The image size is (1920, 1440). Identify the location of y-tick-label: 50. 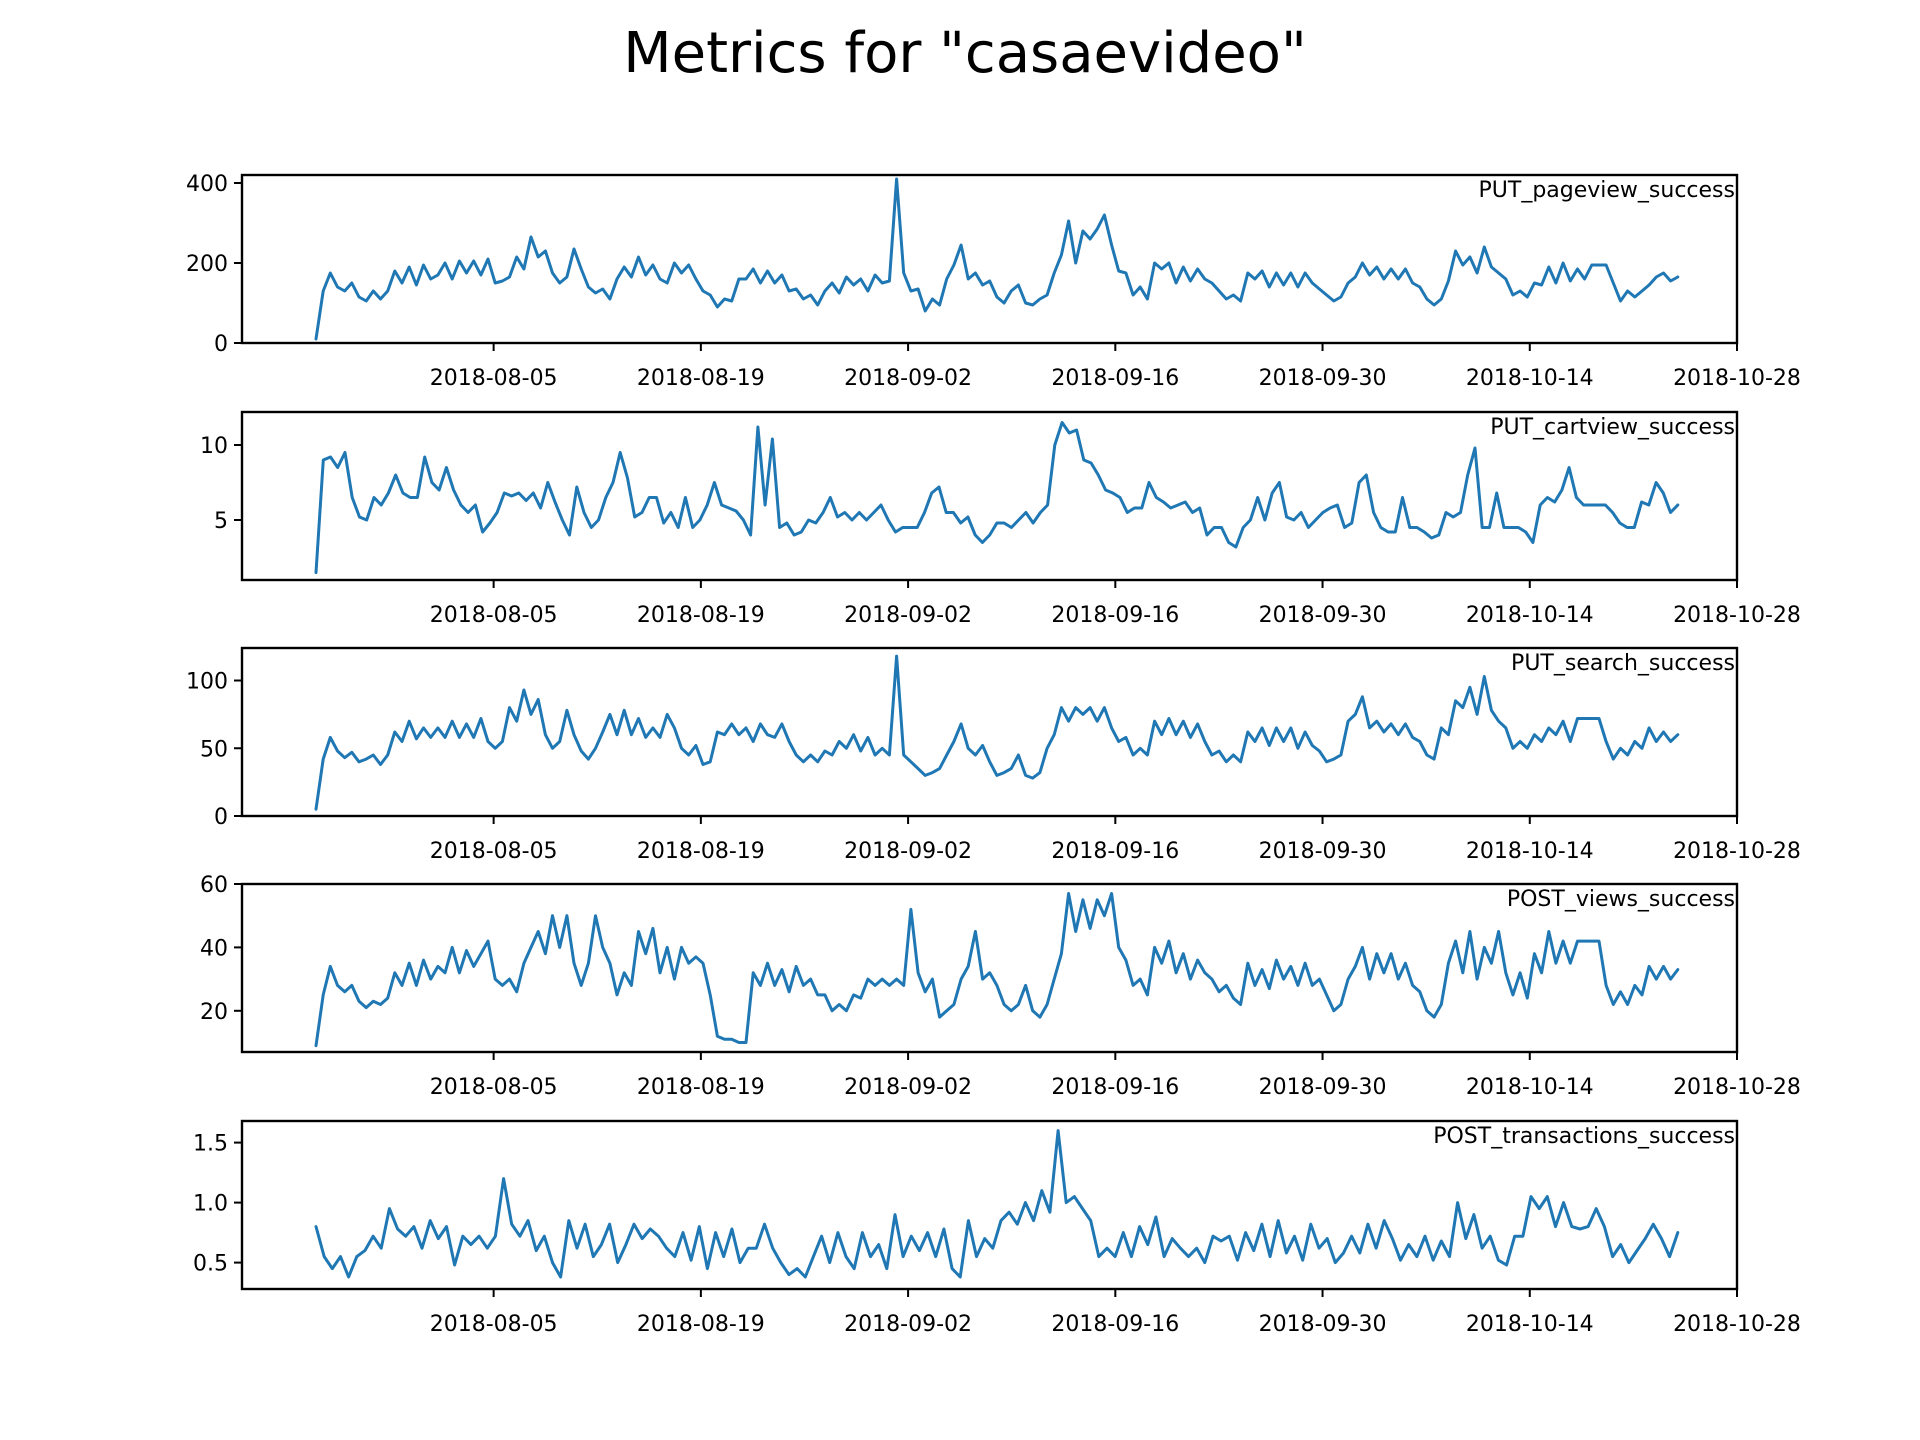
(214, 749).